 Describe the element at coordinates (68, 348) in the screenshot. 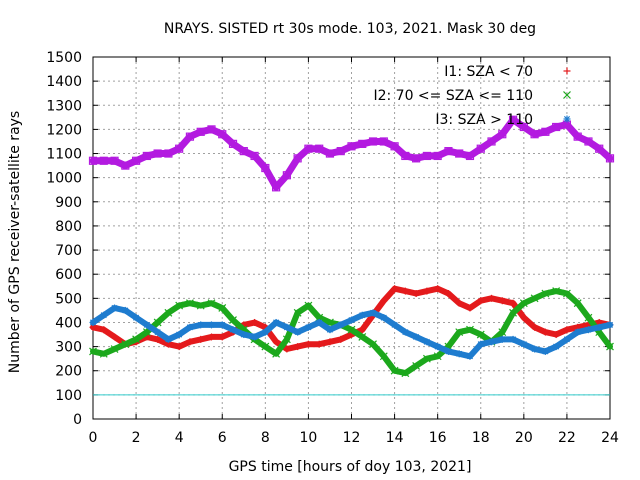

I see `y-tick-label: 300` at that location.